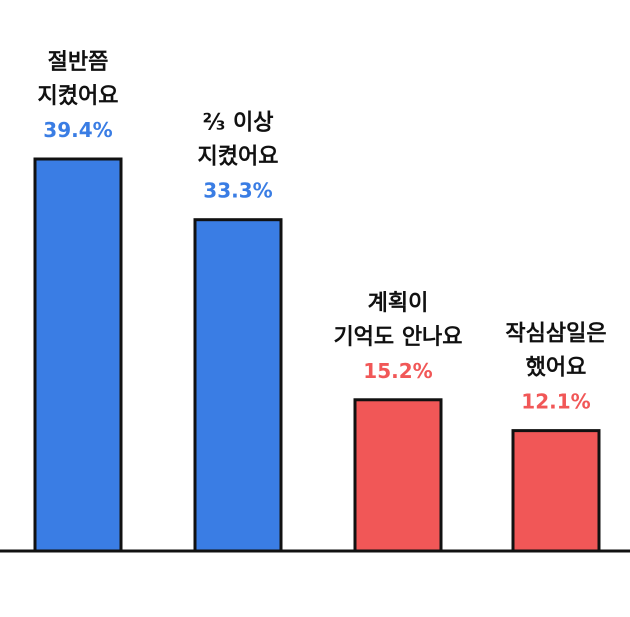 This screenshot has width=630, height=617. Describe the element at coordinates (77, 130) in the screenshot. I see `value-label-1: 39.4%` at that location.